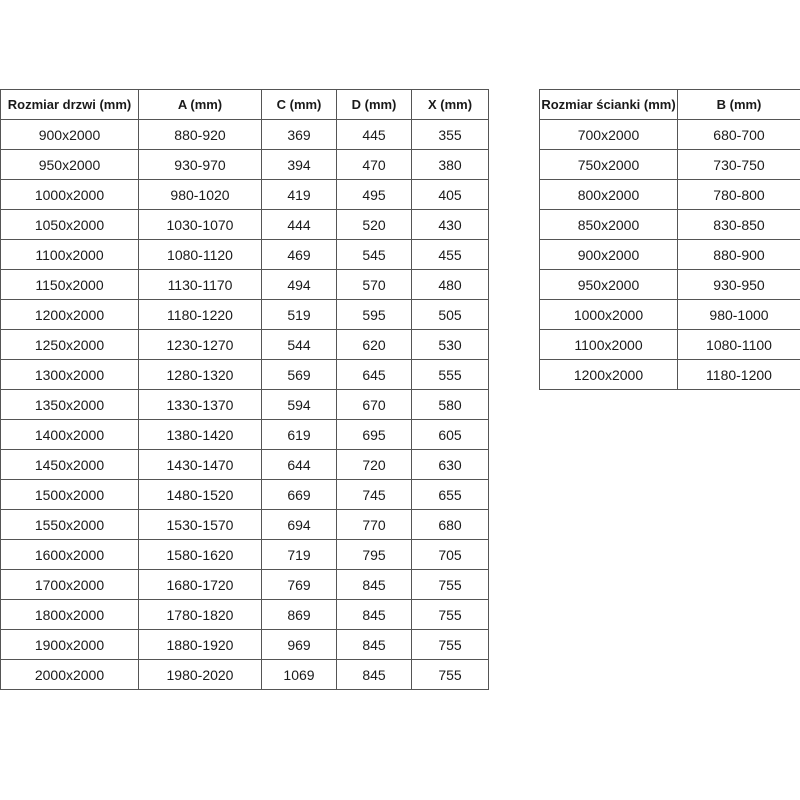  I want to click on table-cell: 380, so click(450, 164).